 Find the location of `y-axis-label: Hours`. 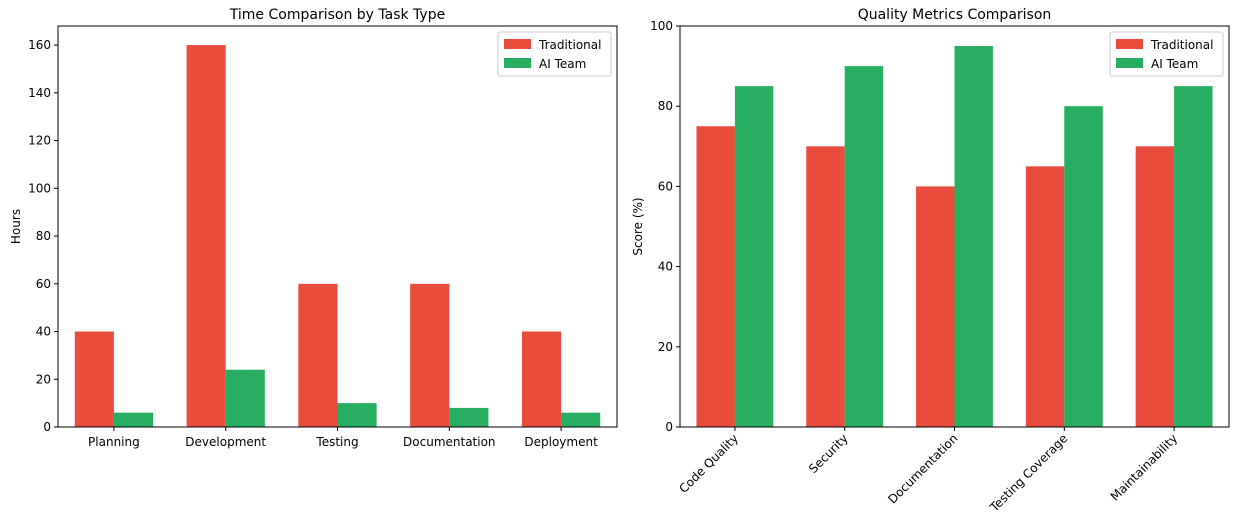

y-axis-label: Hours is located at coordinates (16, 226).